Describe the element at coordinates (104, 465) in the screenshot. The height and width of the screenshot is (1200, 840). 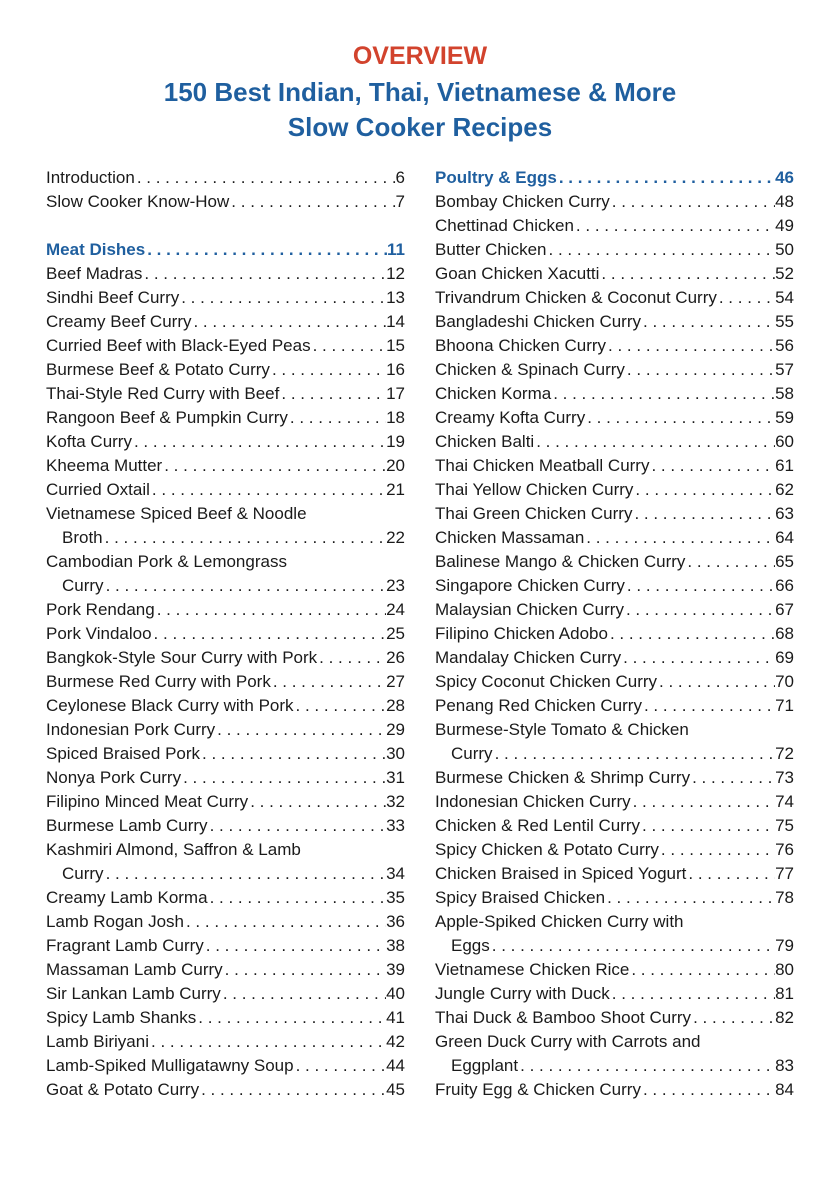
I see `entry-title: Kheema Mutter` at that location.